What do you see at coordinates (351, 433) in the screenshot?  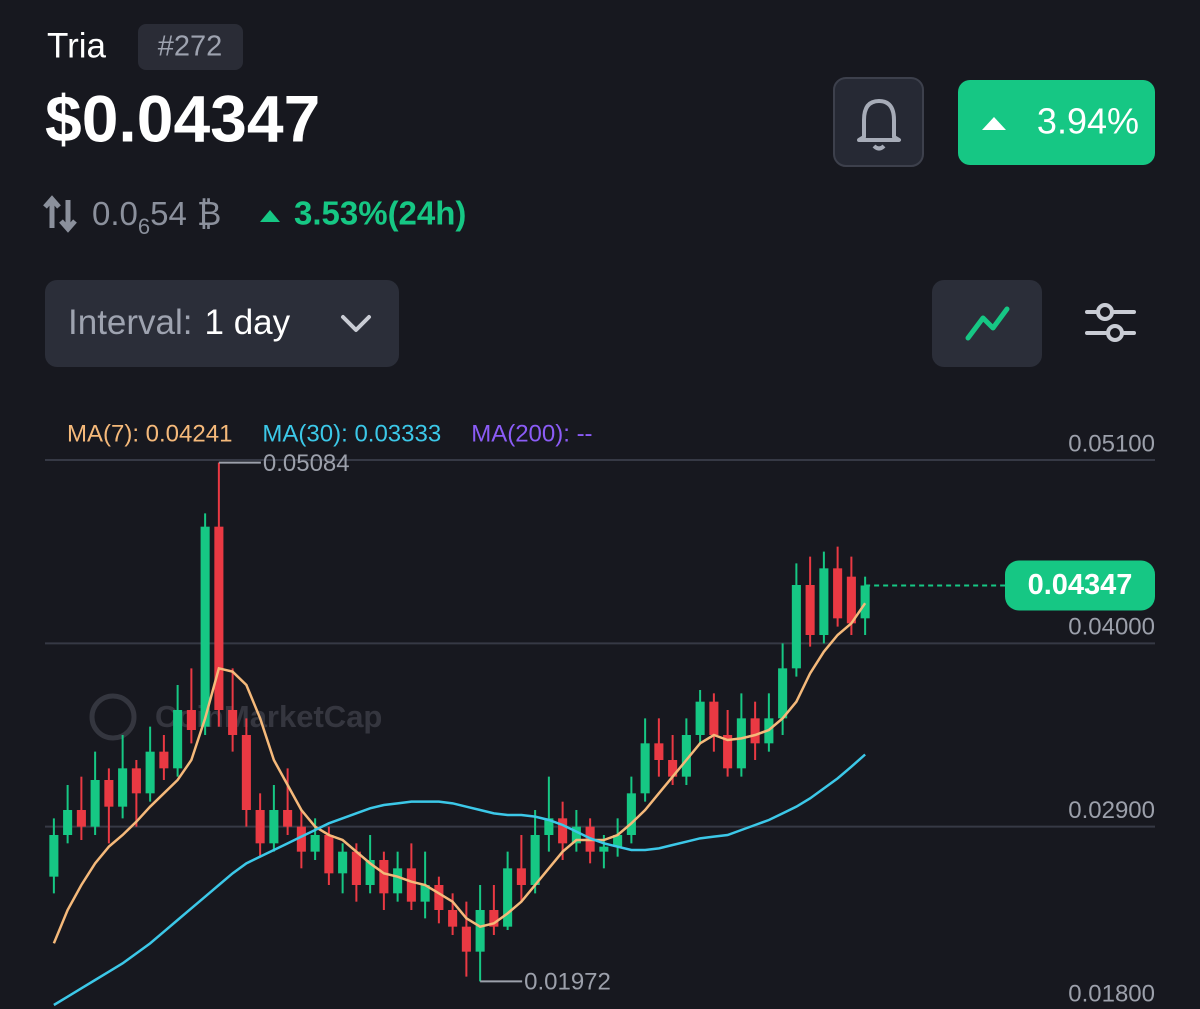 I see `legend-entry: MA(30): 0.03333` at bounding box center [351, 433].